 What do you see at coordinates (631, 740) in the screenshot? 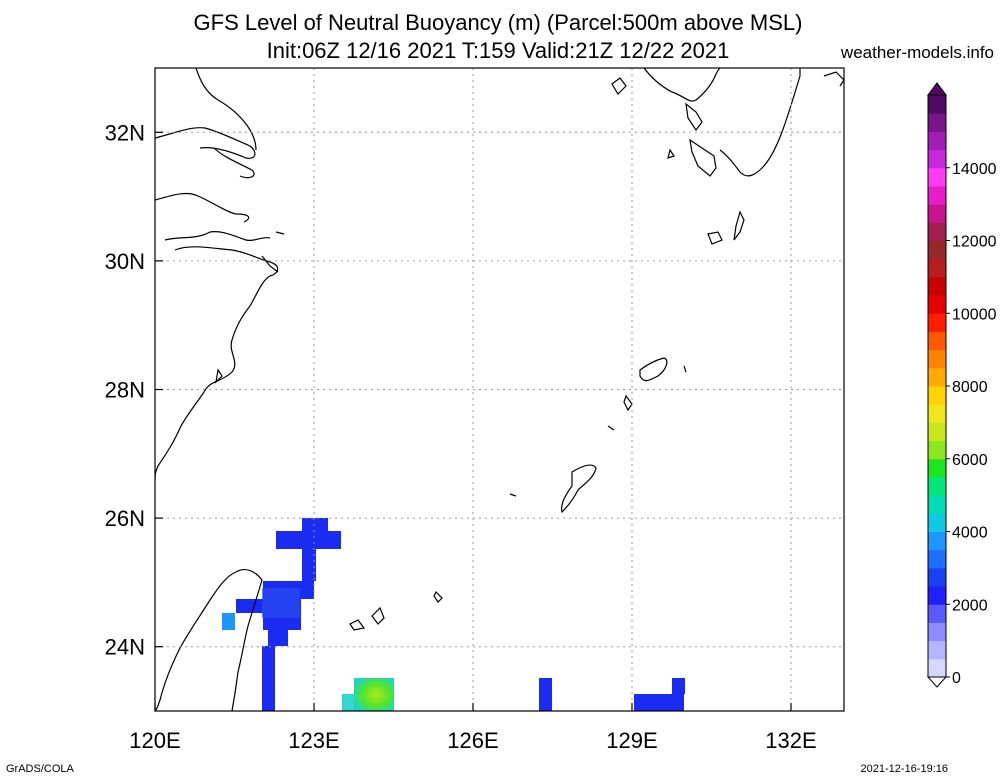
I see `lon-tick-label: 129E` at bounding box center [631, 740].